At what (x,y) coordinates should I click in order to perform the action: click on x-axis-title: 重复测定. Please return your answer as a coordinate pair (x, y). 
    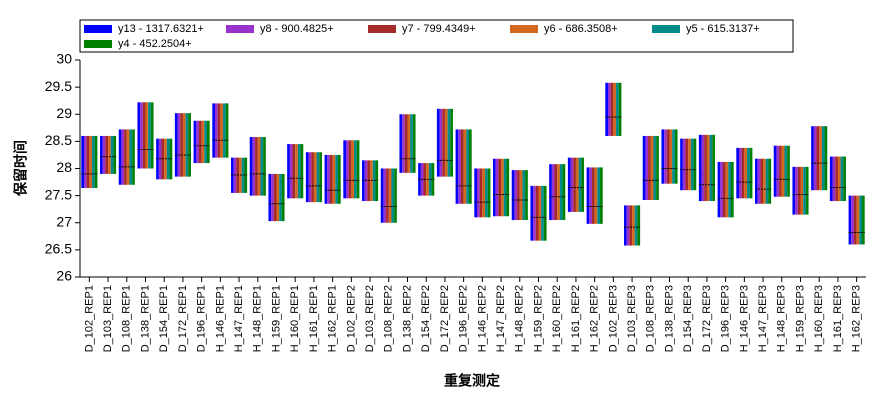
    Looking at the image, I should click on (472, 381).